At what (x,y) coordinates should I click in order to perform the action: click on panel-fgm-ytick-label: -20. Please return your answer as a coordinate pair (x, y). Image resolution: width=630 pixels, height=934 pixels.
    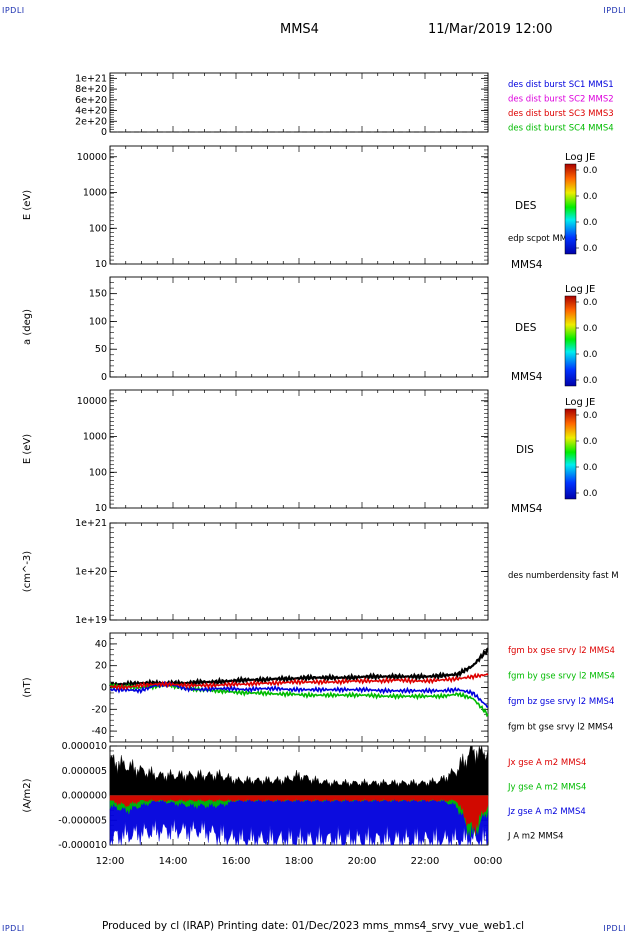
    Looking at the image, I should click on (99, 709).